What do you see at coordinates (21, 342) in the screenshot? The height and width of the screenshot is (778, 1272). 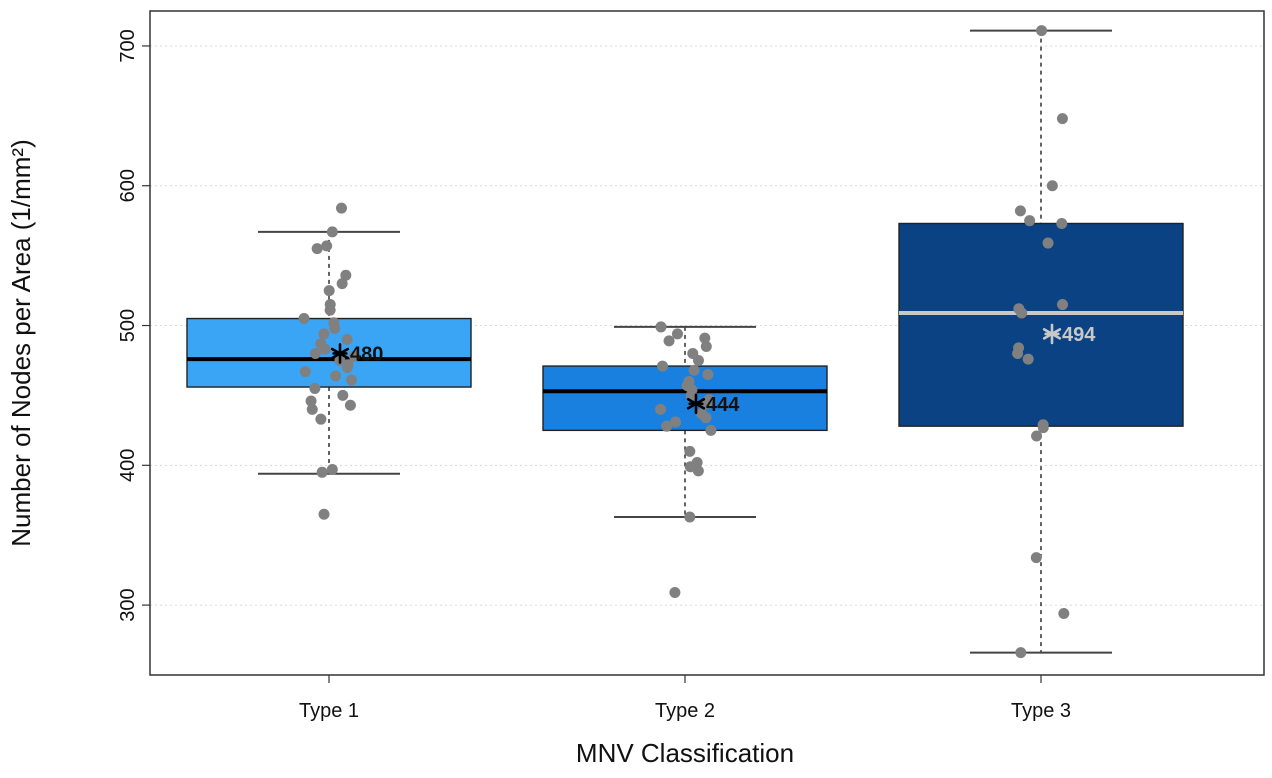 I see `y-axis-title: Number of Nodes per Area (1/mm²)` at bounding box center [21, 342].